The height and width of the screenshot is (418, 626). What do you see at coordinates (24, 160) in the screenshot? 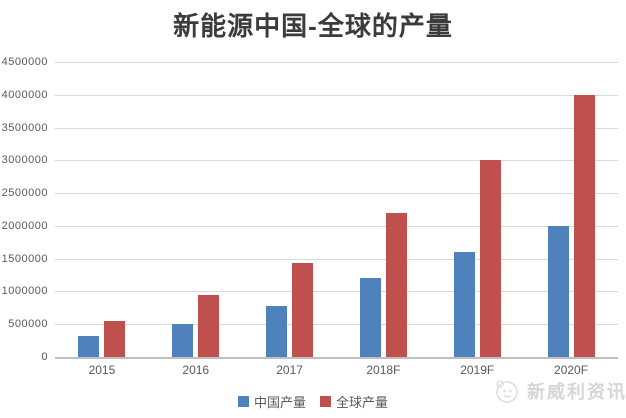
I see `y-tick-label: 3000000` at bounding box center [24, 160].